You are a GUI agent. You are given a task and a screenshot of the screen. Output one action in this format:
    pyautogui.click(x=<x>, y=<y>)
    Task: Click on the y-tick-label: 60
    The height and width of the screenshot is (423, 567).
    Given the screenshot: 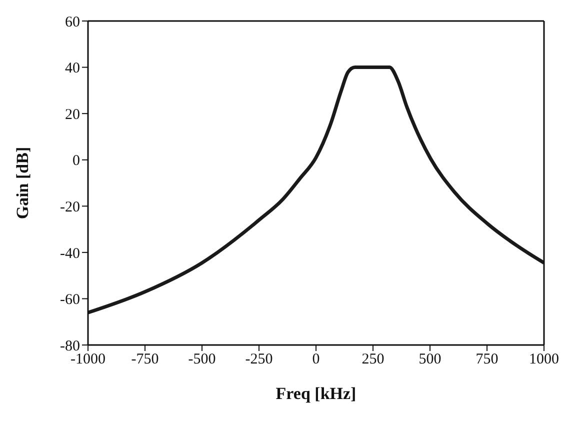 What is the action you would take?
    pyautogui.click(x=72, y=22)
    